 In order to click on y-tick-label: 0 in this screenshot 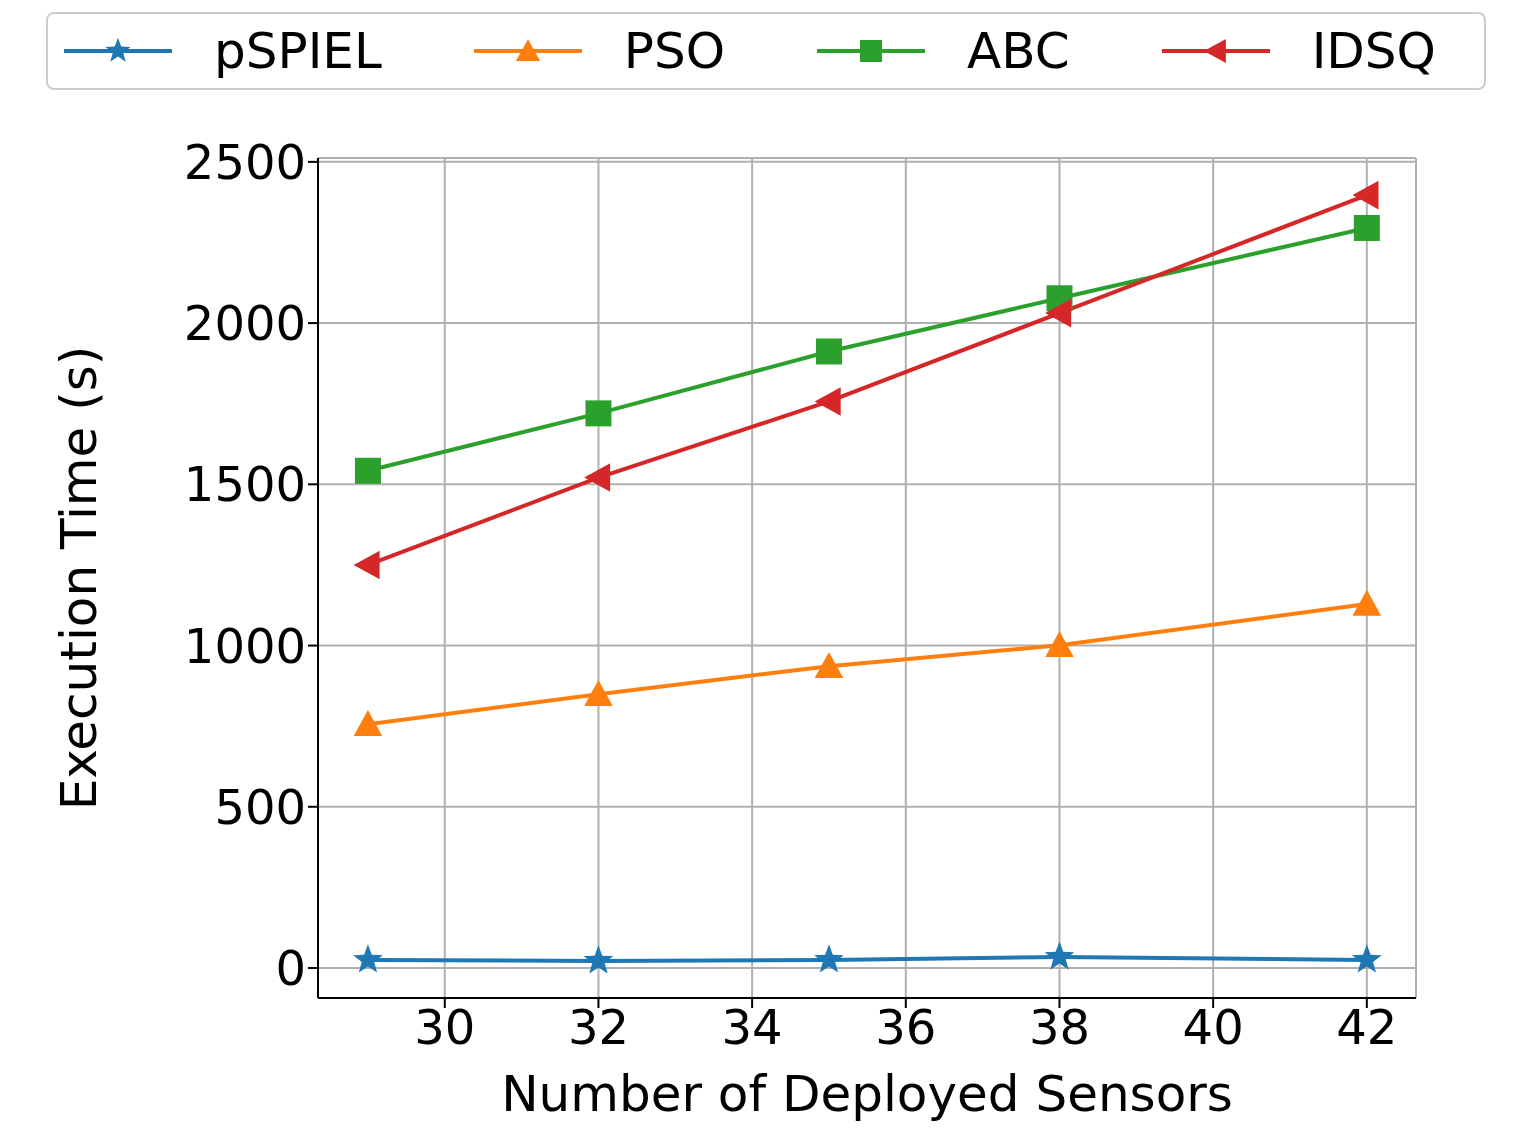, I will do `click(290, 968)`.